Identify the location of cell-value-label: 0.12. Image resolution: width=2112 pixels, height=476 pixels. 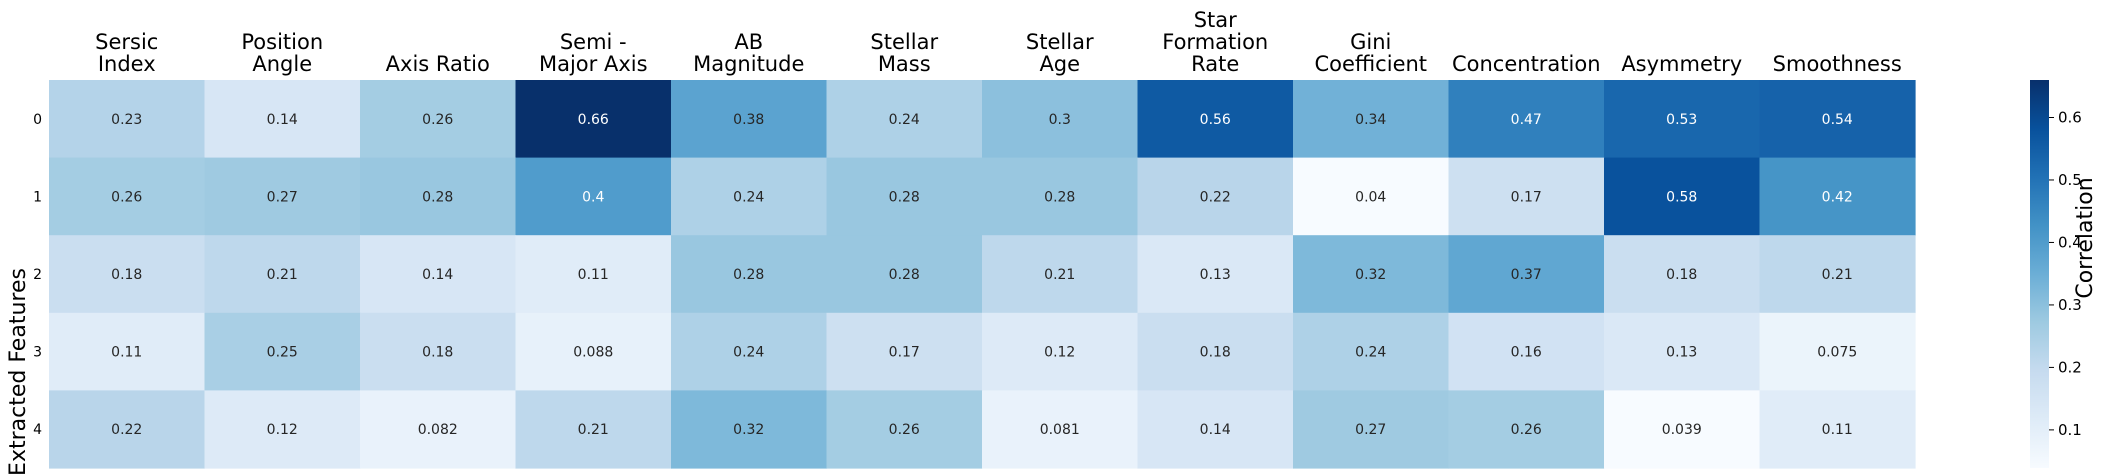
(1059, 353).